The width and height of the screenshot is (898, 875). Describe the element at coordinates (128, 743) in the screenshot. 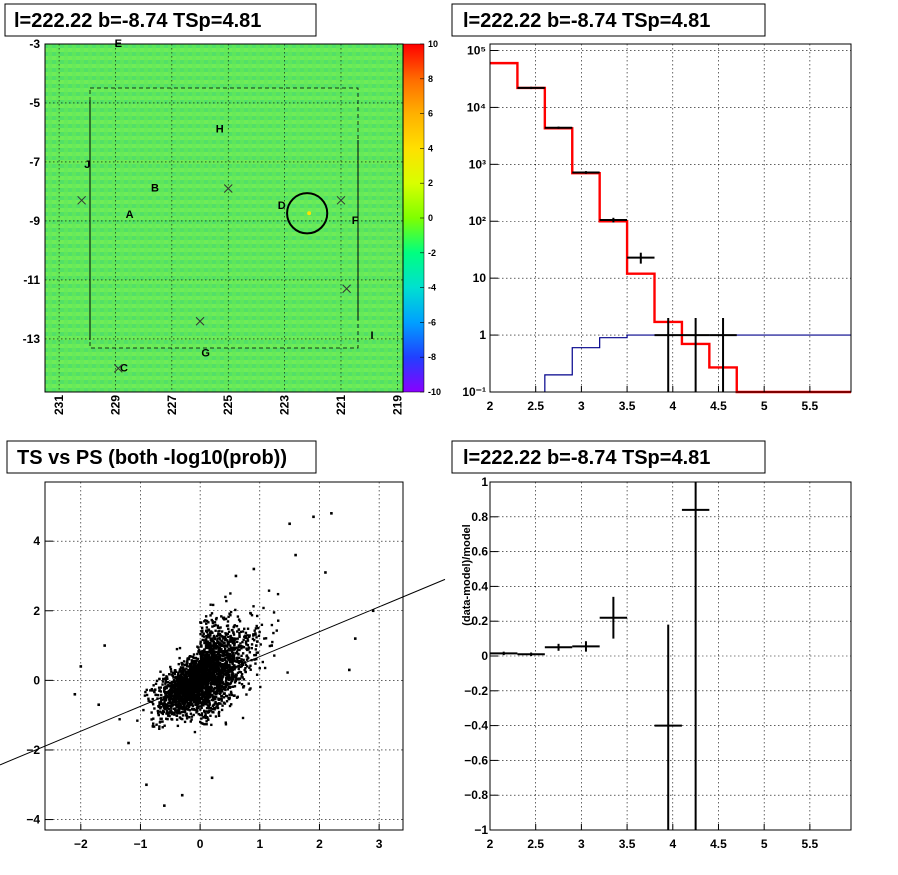

I see `scatter-outlier-point` at that location.